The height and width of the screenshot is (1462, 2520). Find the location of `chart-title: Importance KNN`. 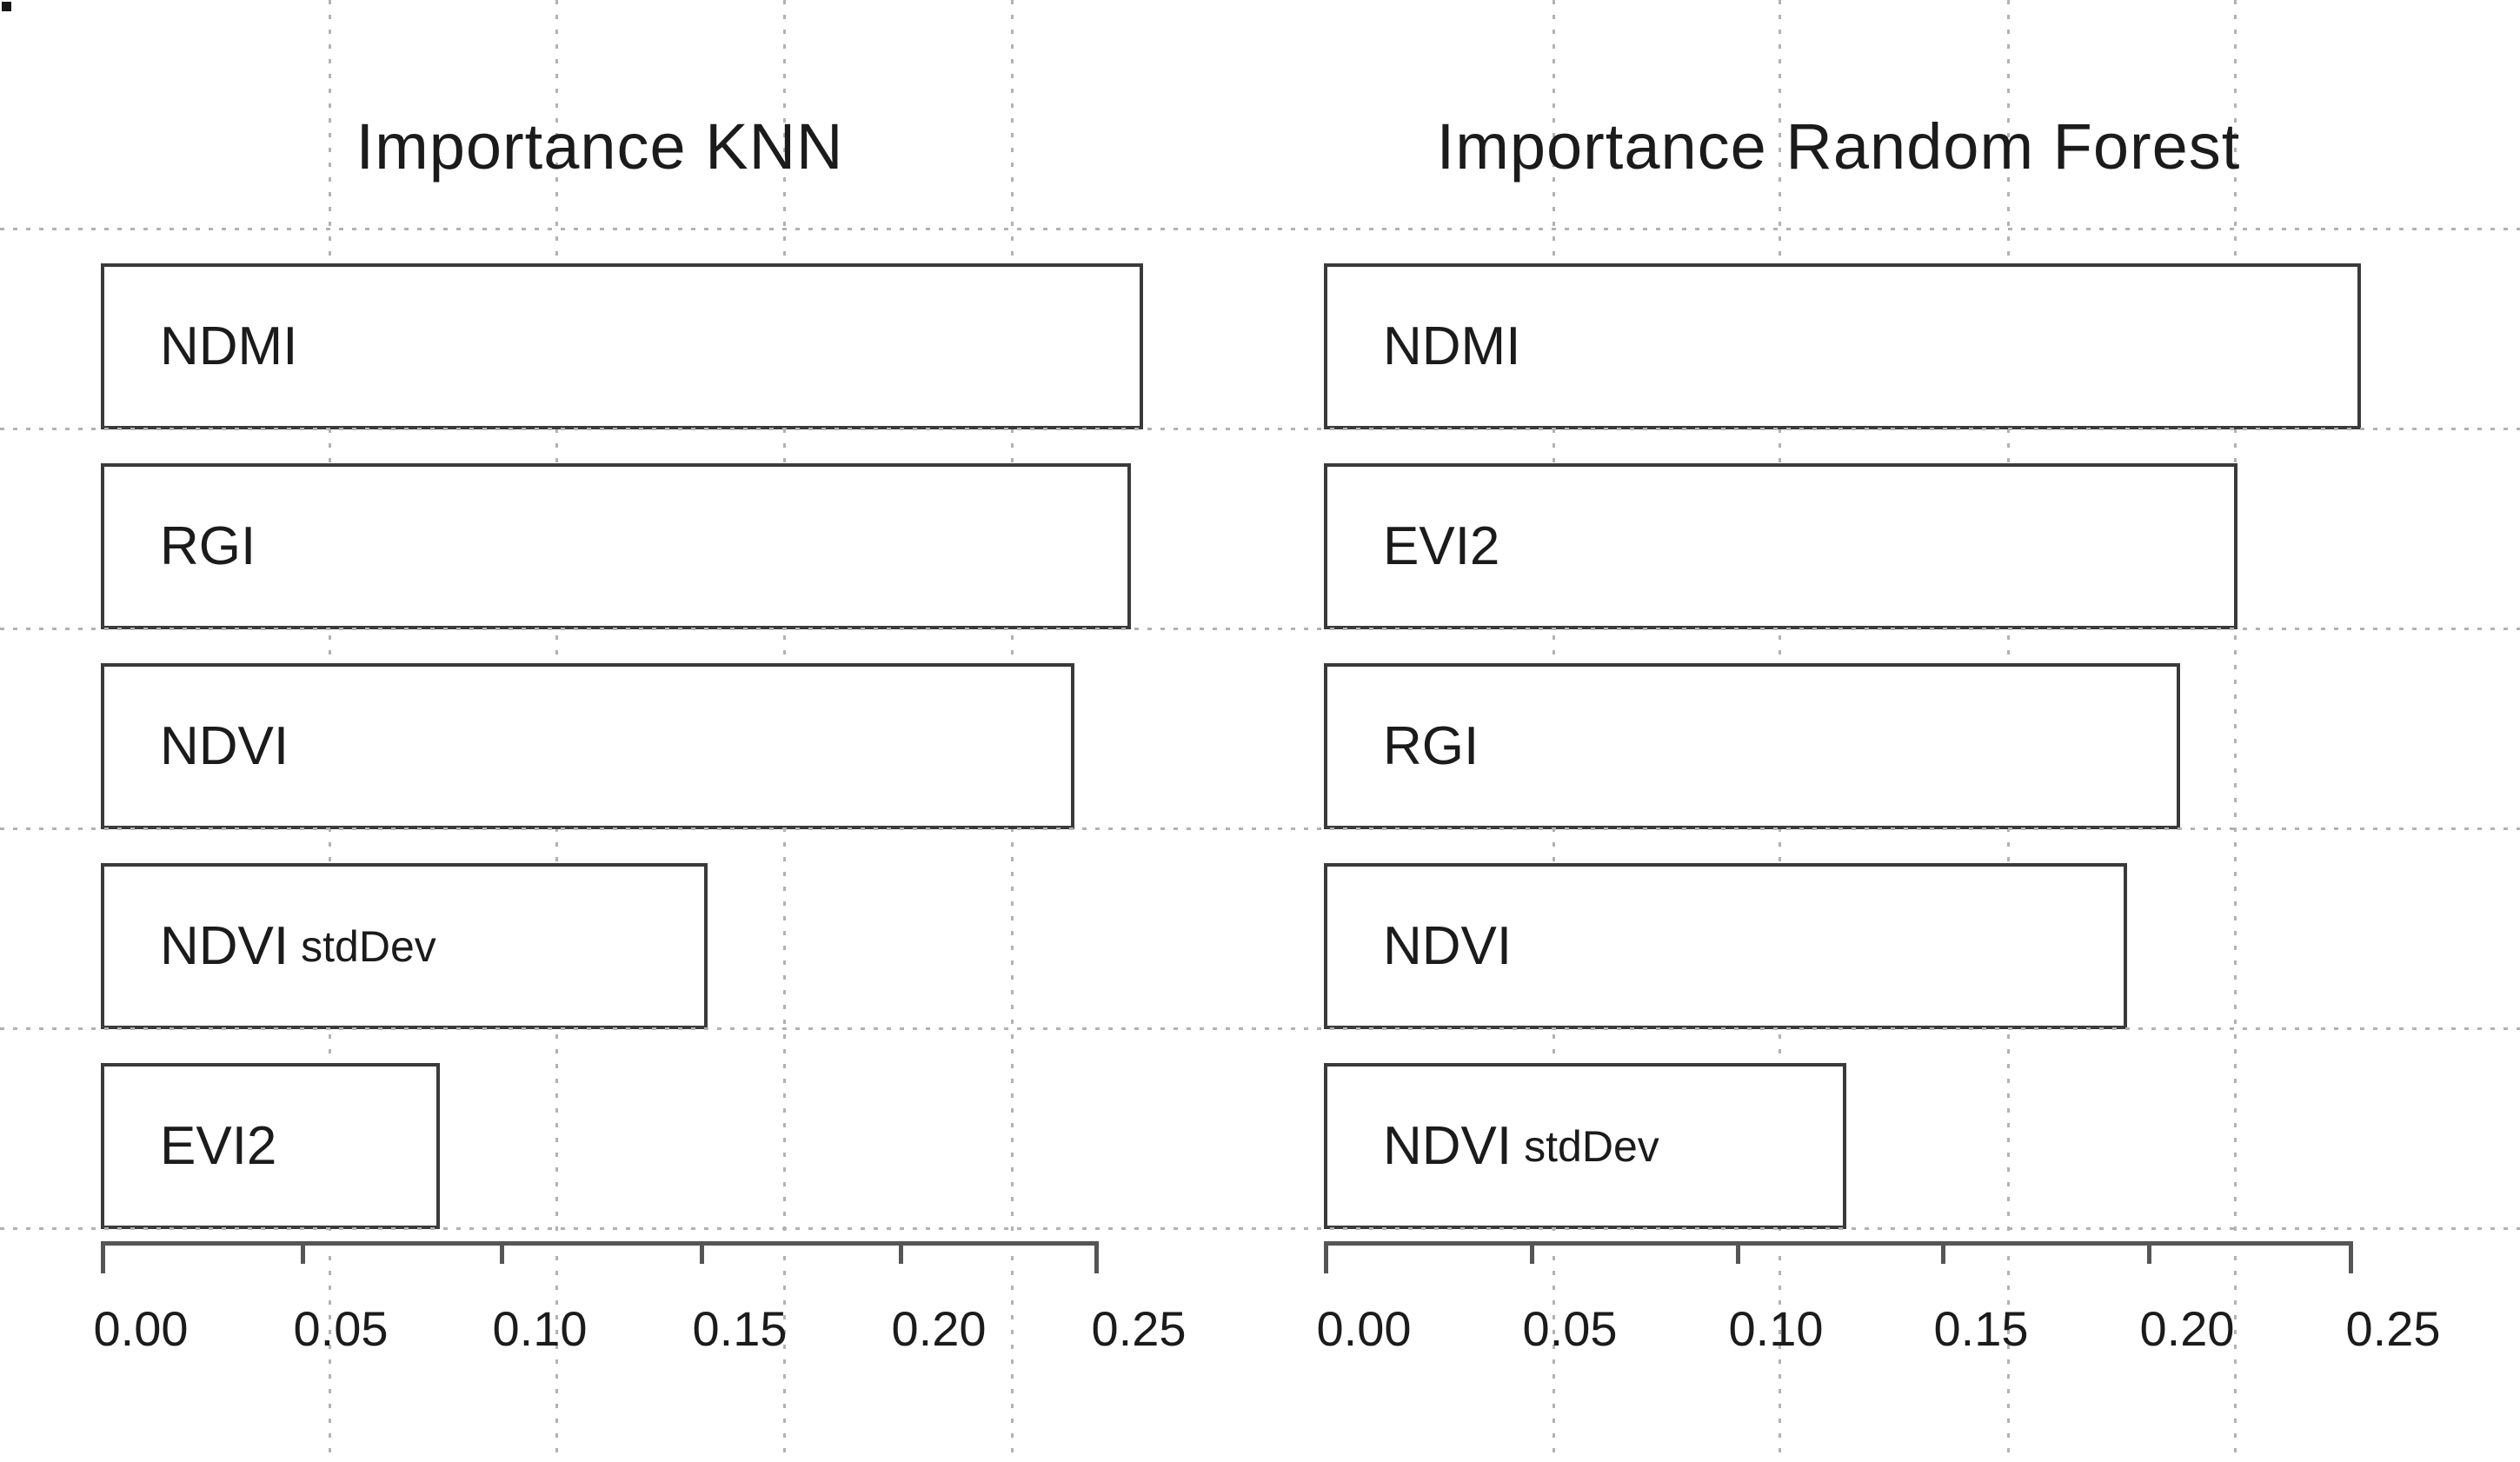

chart-title: Importance KNN is located at coordinates (600, 146).